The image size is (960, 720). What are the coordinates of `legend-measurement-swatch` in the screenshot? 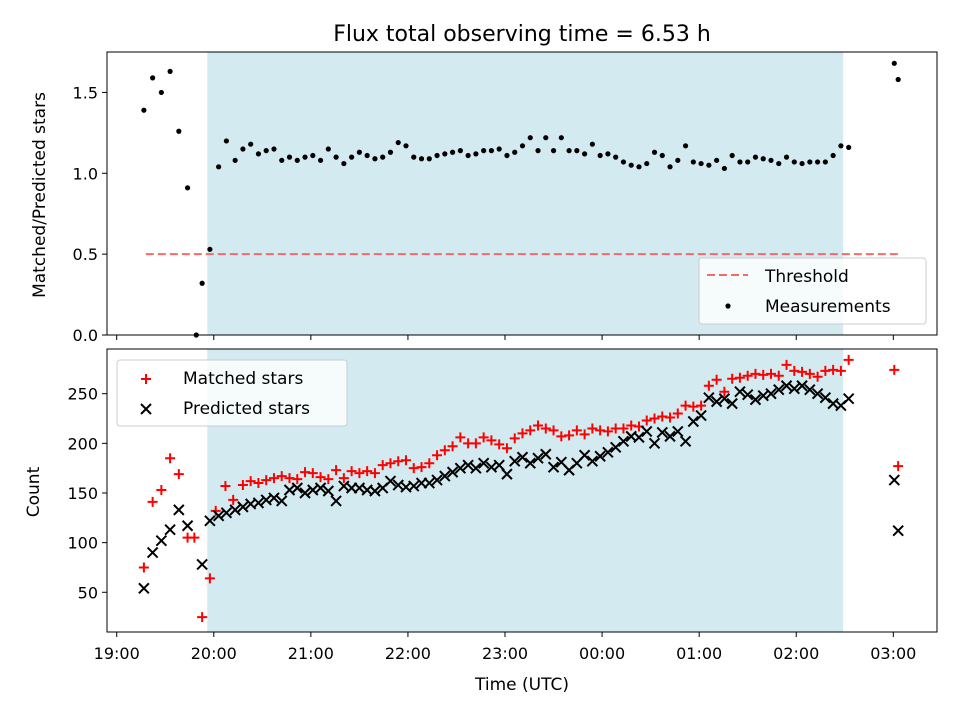 It's located at (728, 306).